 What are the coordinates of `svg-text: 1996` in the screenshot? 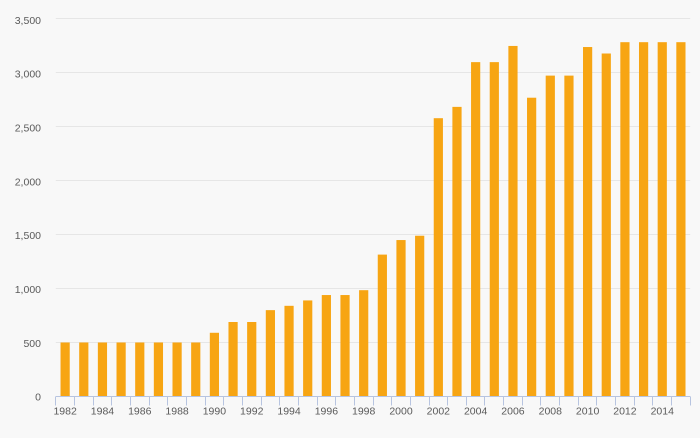 It's located at (327, 412).